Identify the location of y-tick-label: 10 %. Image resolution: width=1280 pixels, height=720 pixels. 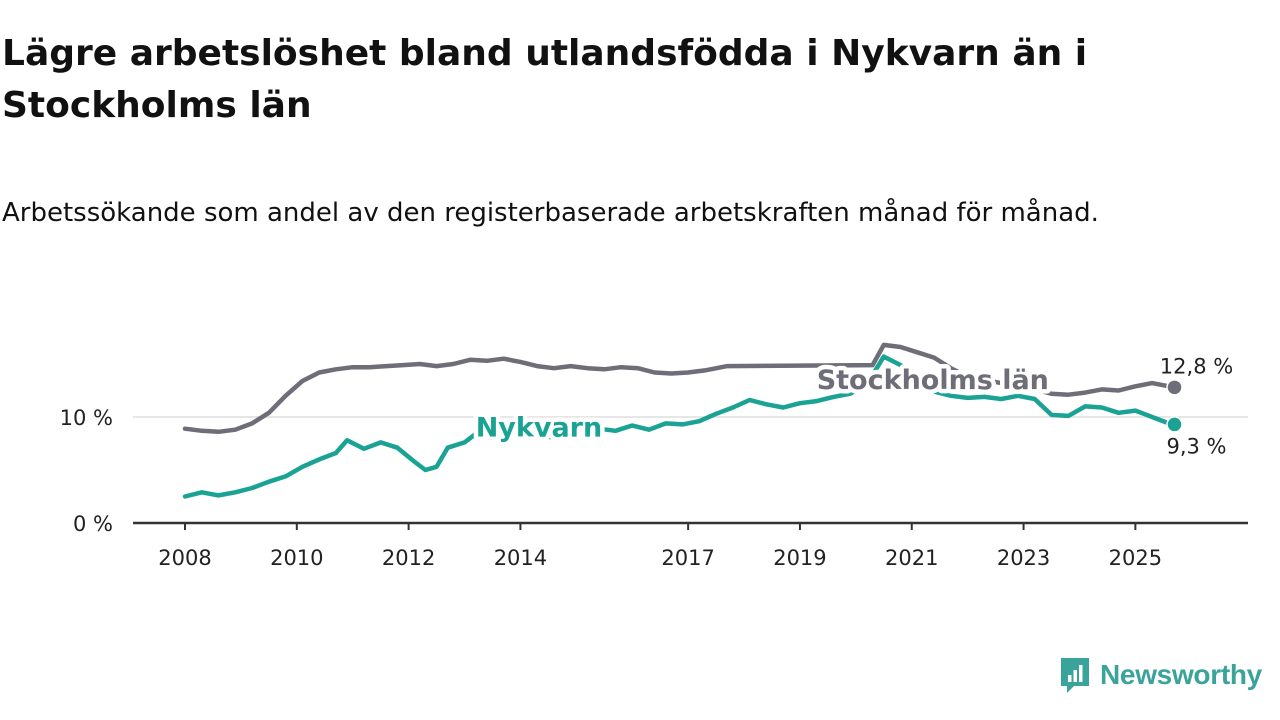
(86, 418).